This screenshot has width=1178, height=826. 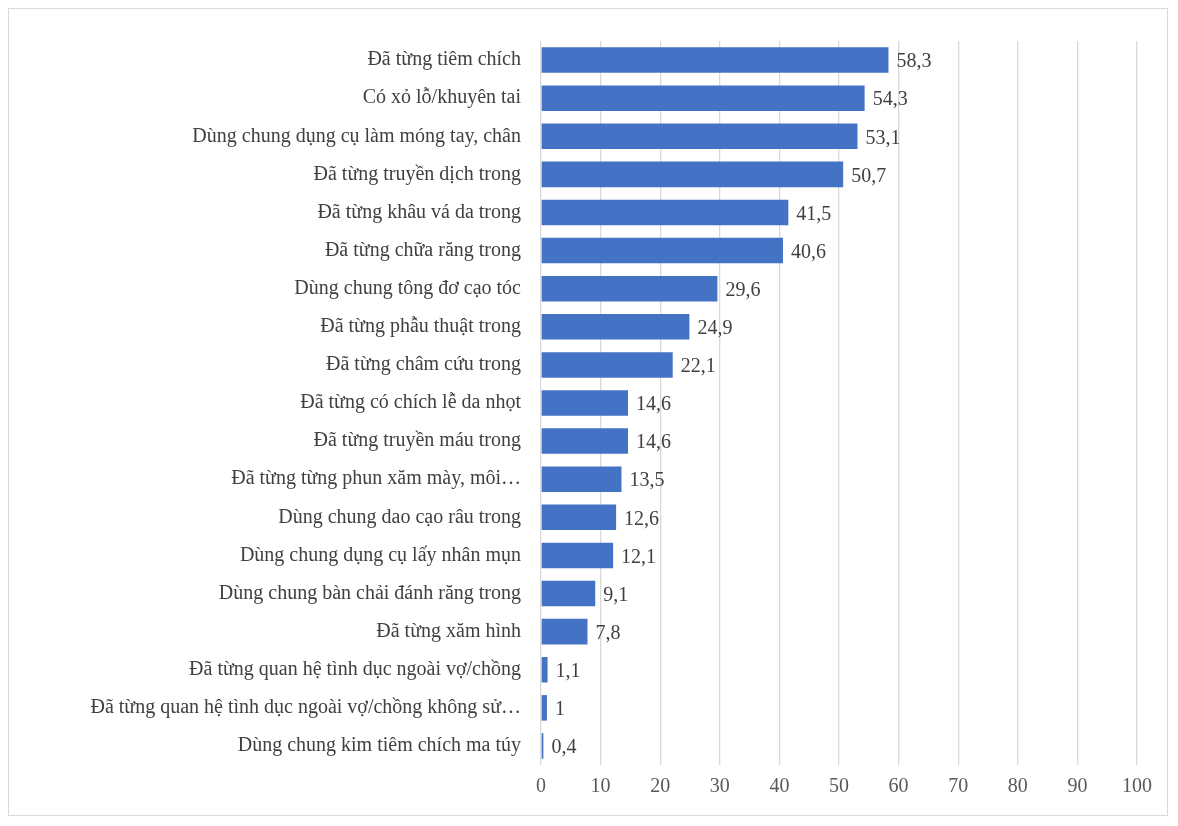 I want to click on data-label: 41,5, so click(x=814, y=212).